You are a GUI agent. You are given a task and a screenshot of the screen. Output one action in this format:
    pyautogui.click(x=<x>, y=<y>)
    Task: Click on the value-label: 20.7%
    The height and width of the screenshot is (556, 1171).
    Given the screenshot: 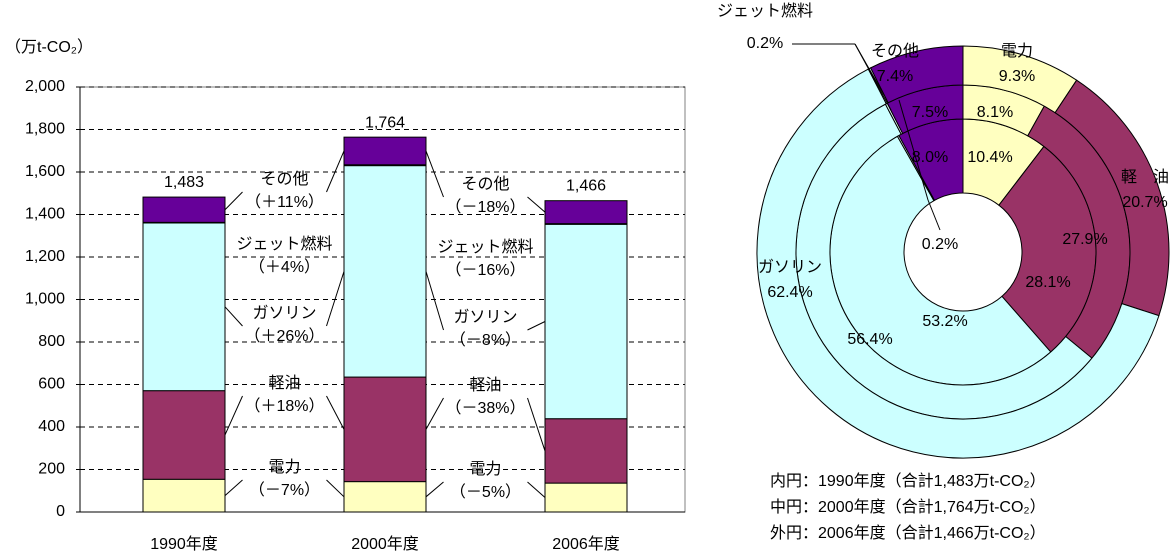 What is the action you would take?
    pyautogui.click(x=1144, y=202)
    